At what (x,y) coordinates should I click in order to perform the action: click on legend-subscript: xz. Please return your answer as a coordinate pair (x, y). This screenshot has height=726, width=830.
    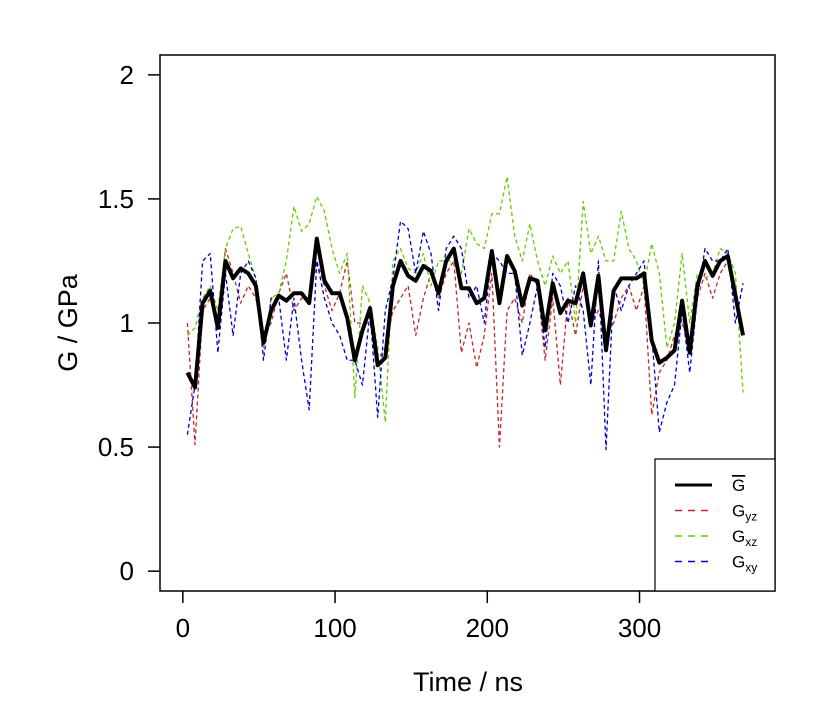
    Looking at the image, I should click on (751, 542).